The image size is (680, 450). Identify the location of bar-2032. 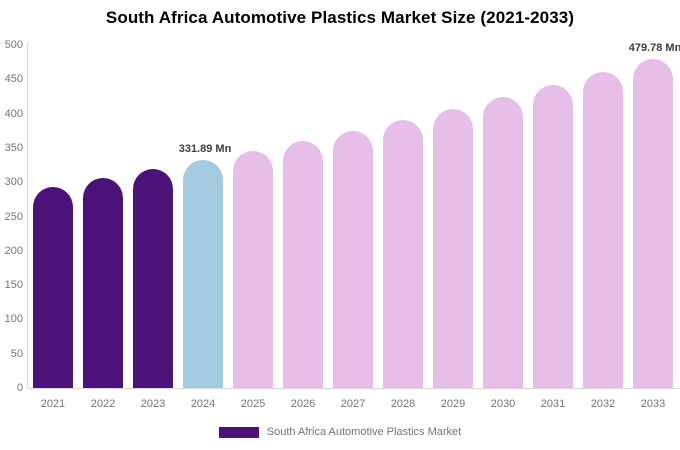
(603, 230).